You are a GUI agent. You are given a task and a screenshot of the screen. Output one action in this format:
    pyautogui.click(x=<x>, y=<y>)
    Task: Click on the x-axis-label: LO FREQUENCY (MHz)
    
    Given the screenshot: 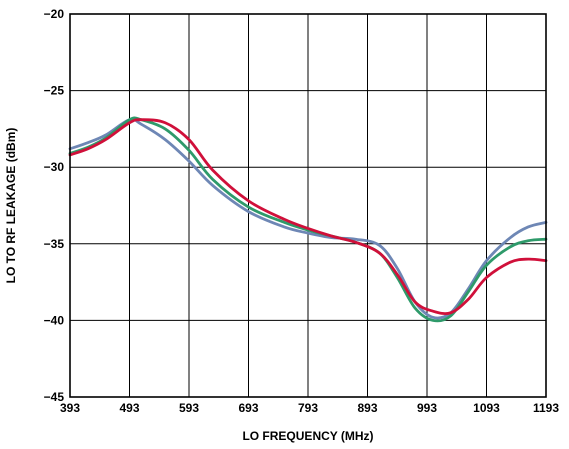 What is the action you would take?
    pyautogui.click(x=307, y=436)
    